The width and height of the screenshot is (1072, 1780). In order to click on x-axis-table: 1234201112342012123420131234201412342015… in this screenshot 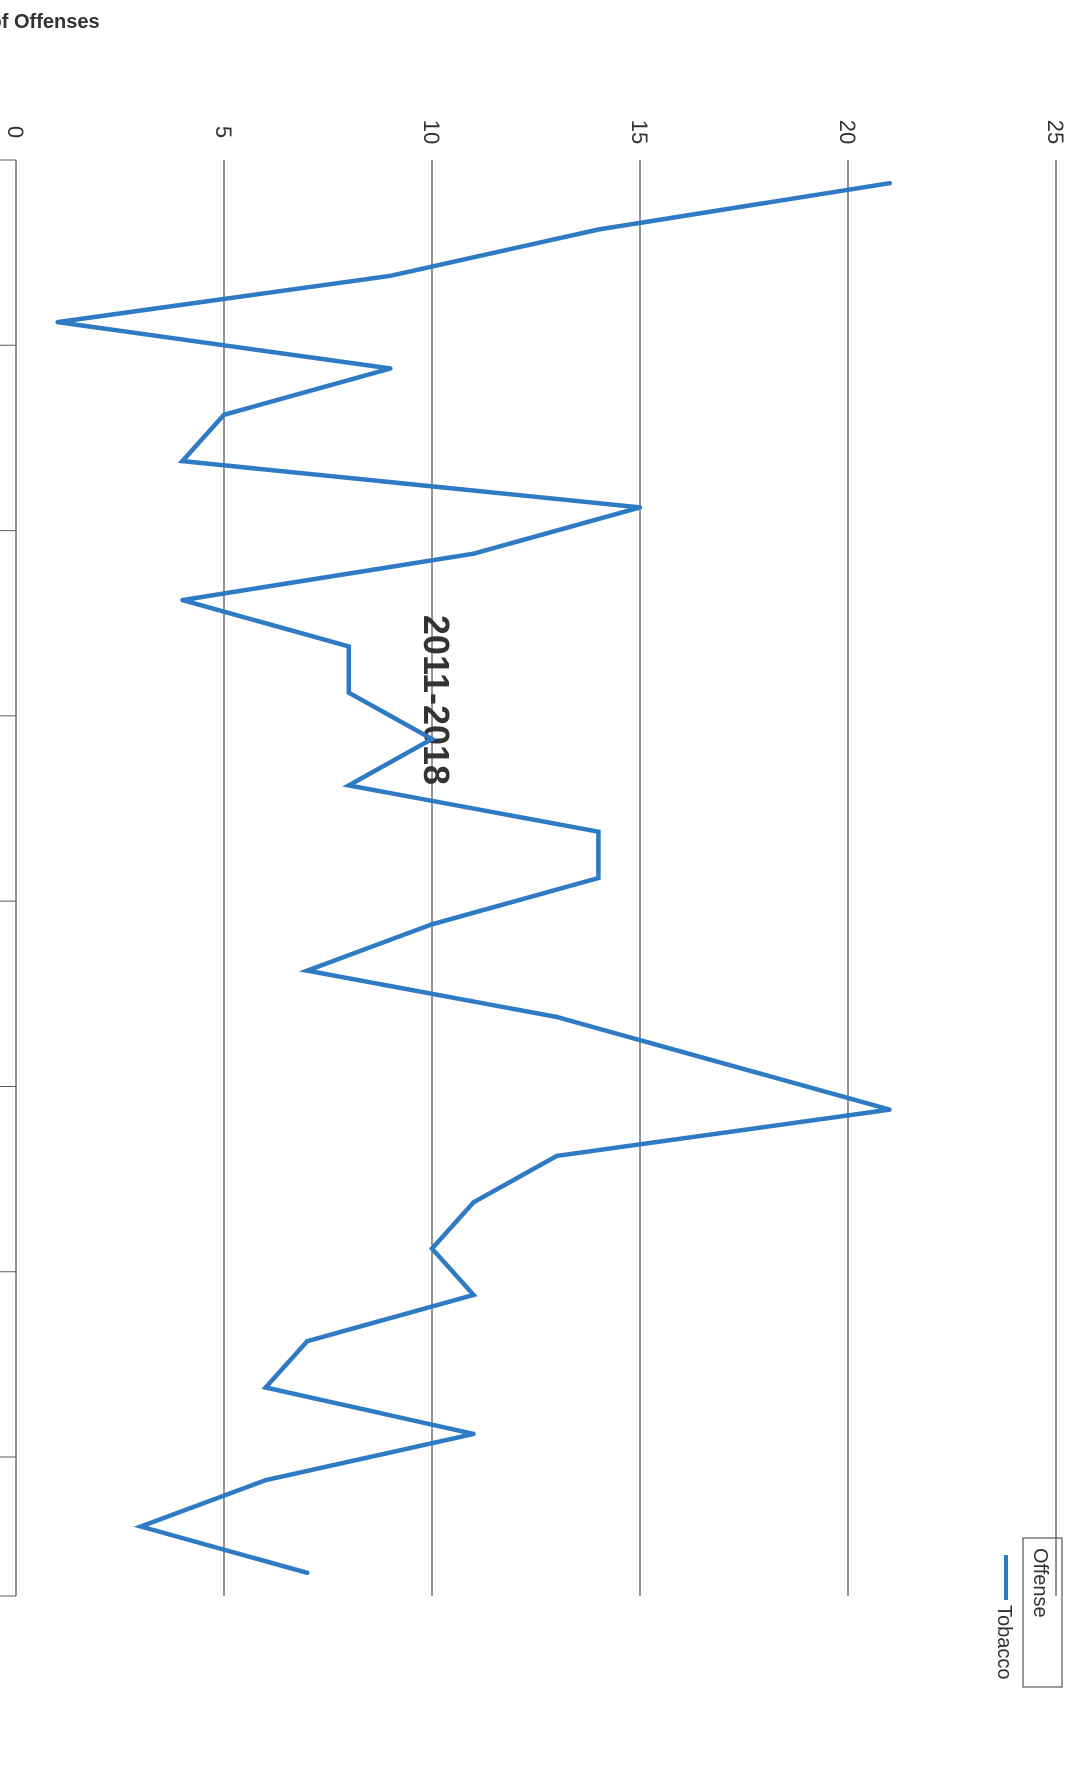, I will do `click(8, 878)`.